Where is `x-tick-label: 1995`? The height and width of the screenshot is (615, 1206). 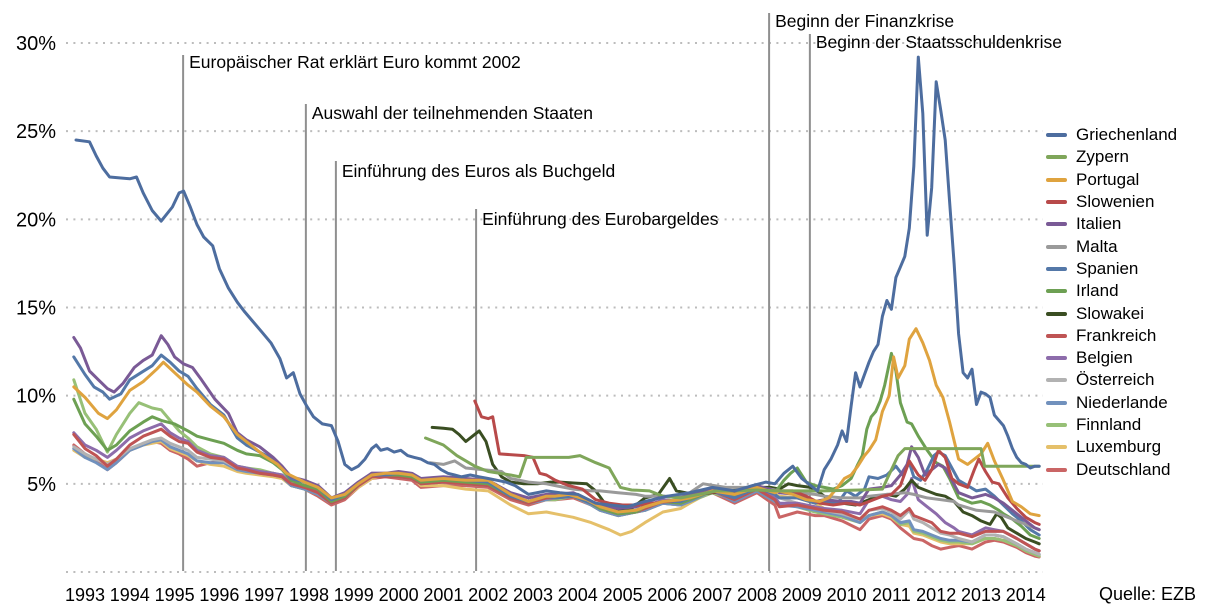 x-tick-label: 1995 is located at coordinates (175, 595).